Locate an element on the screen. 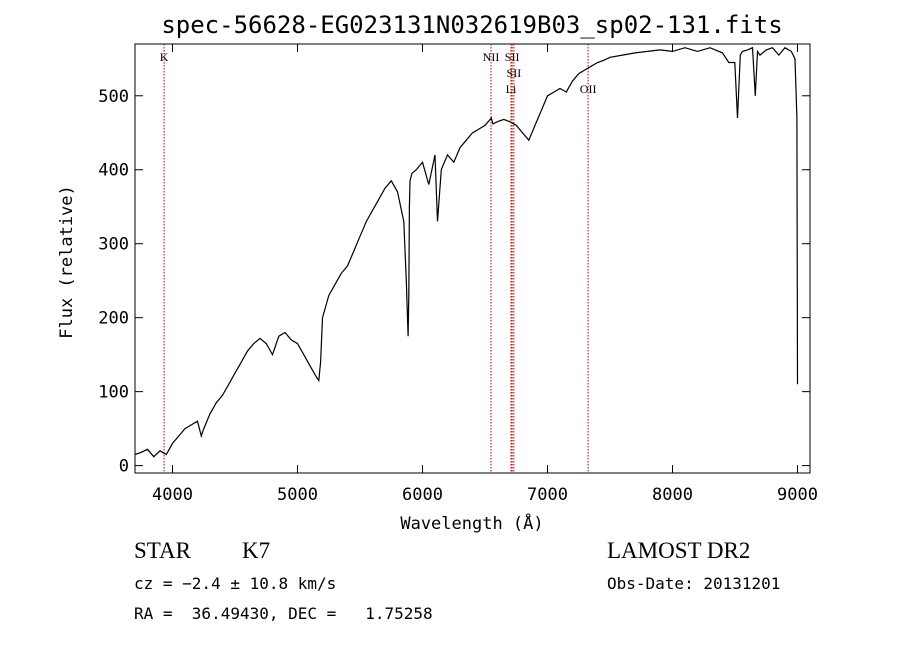 The width and height of the screenshot is (900, 649). y-tick-label: 300 is located at coordinates (113, 245).